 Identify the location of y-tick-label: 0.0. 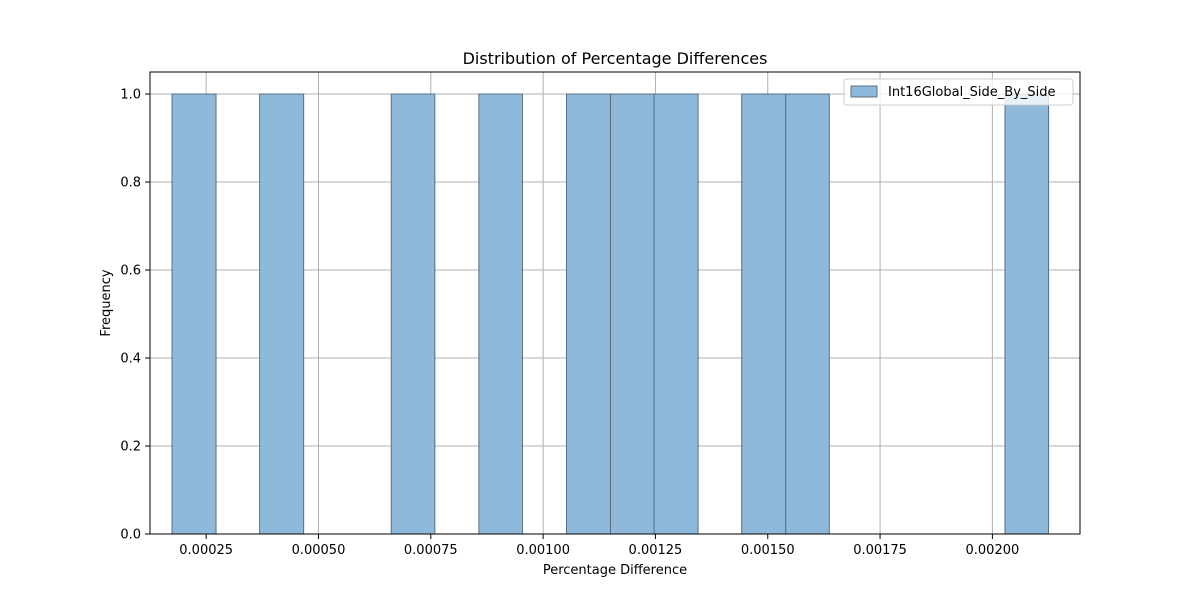
(130, 535).